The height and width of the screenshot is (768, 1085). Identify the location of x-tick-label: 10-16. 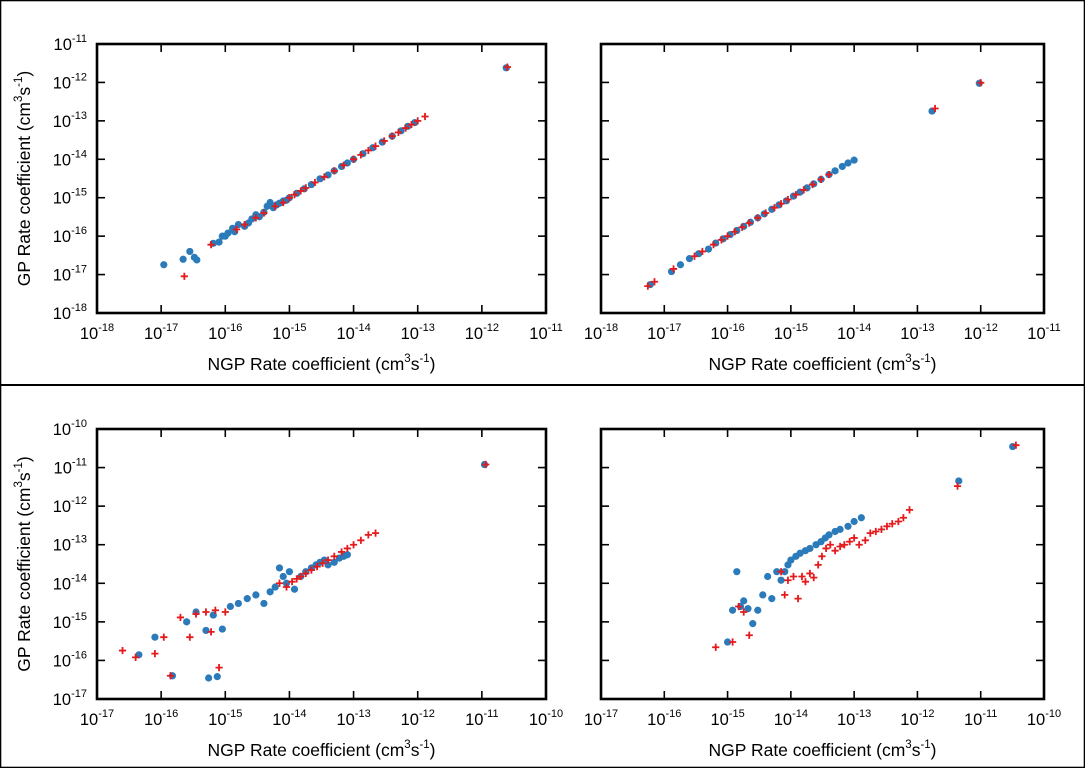
(727, 332).